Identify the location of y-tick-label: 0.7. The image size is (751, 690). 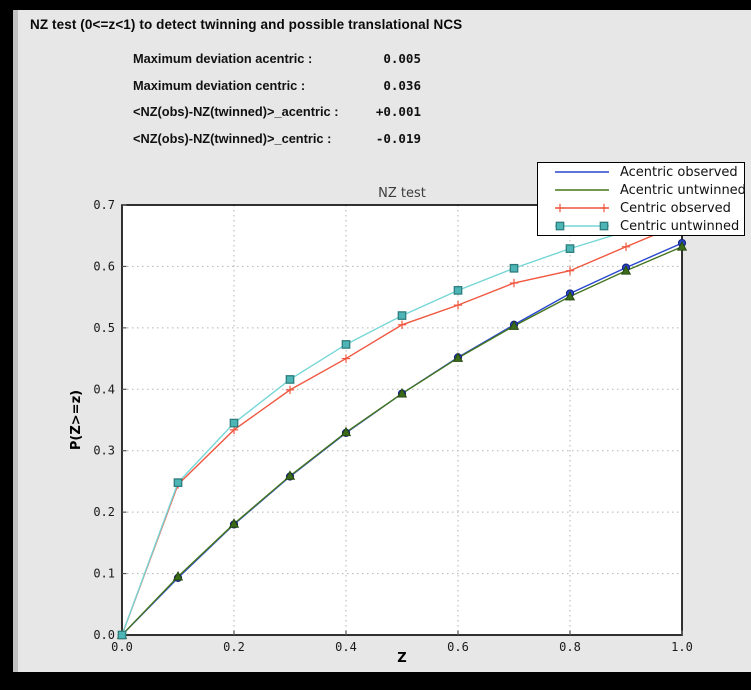
(104, 205).